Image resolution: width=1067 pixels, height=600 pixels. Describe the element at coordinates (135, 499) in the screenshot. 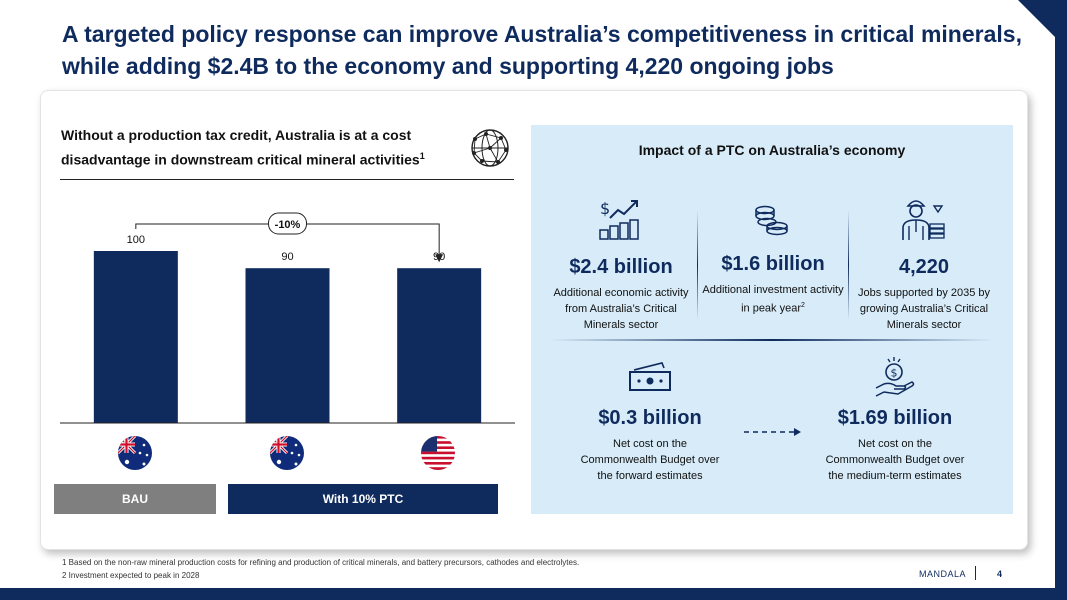

I see `category-label-bau: BAU` at that location.